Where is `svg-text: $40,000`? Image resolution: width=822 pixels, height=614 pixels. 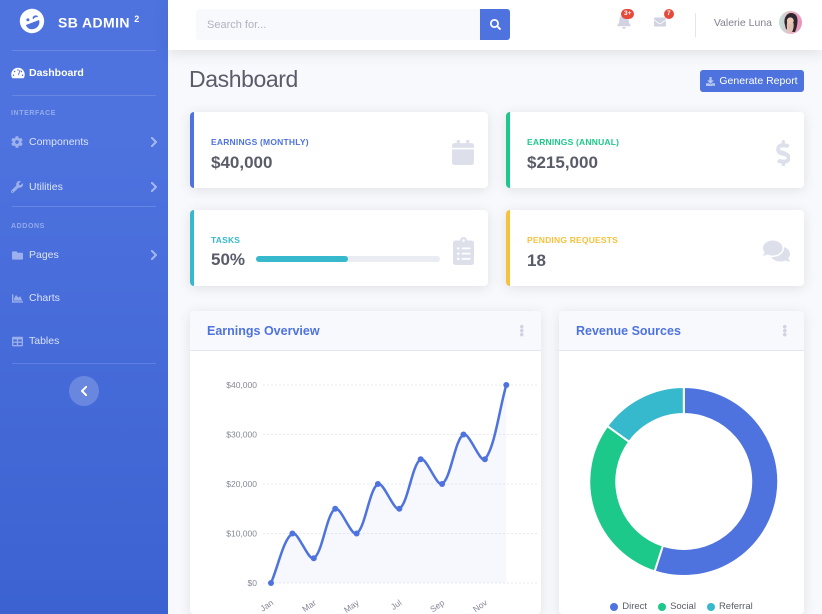
svg-text: $40,000 is located at coordinates (241, 385).